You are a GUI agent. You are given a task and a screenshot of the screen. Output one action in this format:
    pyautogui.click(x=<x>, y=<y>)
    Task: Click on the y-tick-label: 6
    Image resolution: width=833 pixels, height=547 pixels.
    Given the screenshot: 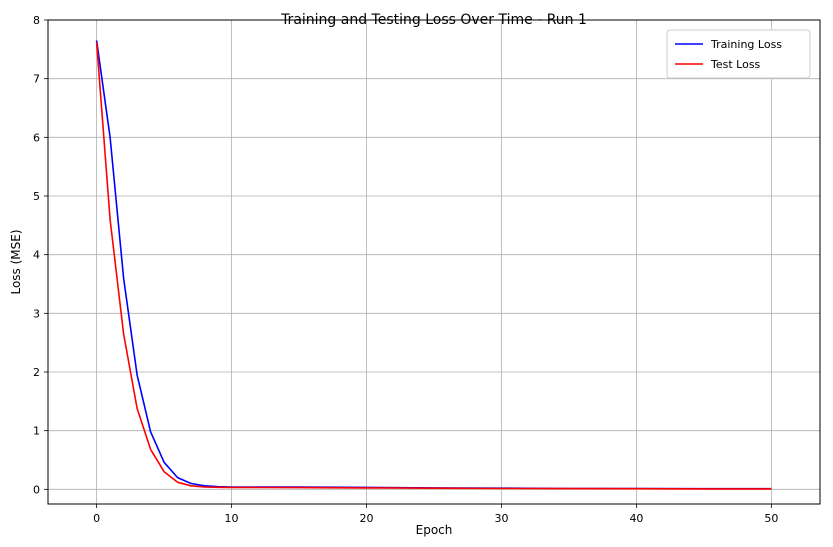 What is the action you would take?
    pyautogui.click(x=36, y=137)
    